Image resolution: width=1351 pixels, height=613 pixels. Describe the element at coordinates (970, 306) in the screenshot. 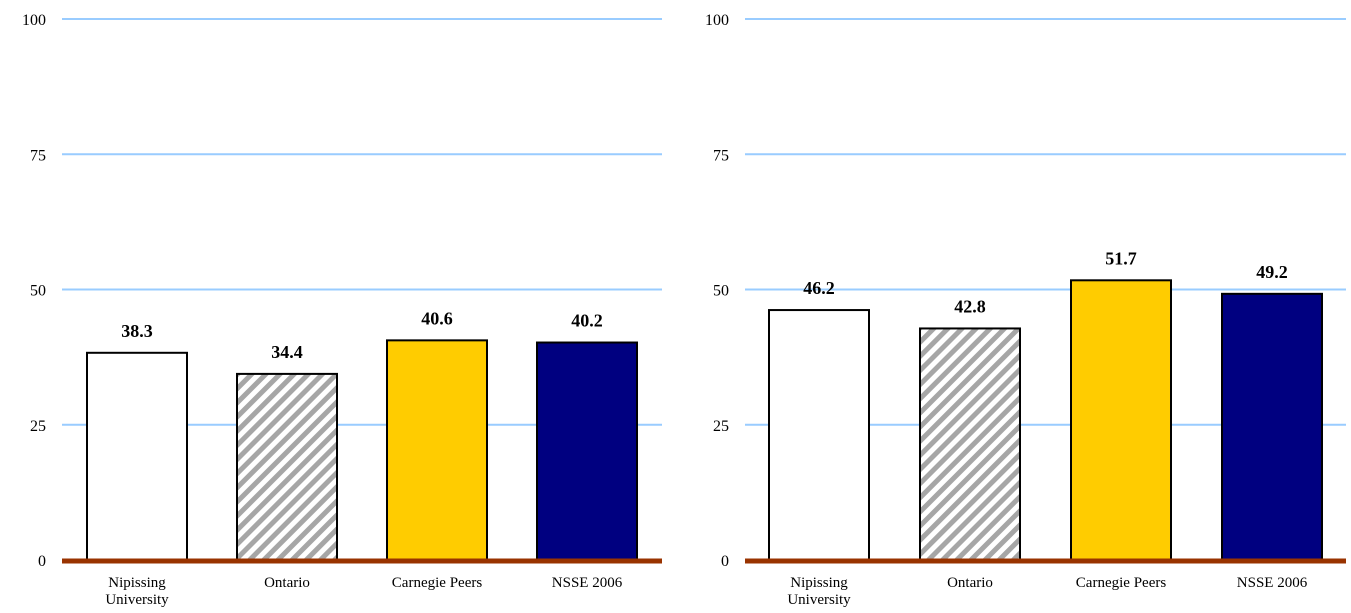

I see `value-label: 42.8` at that location.